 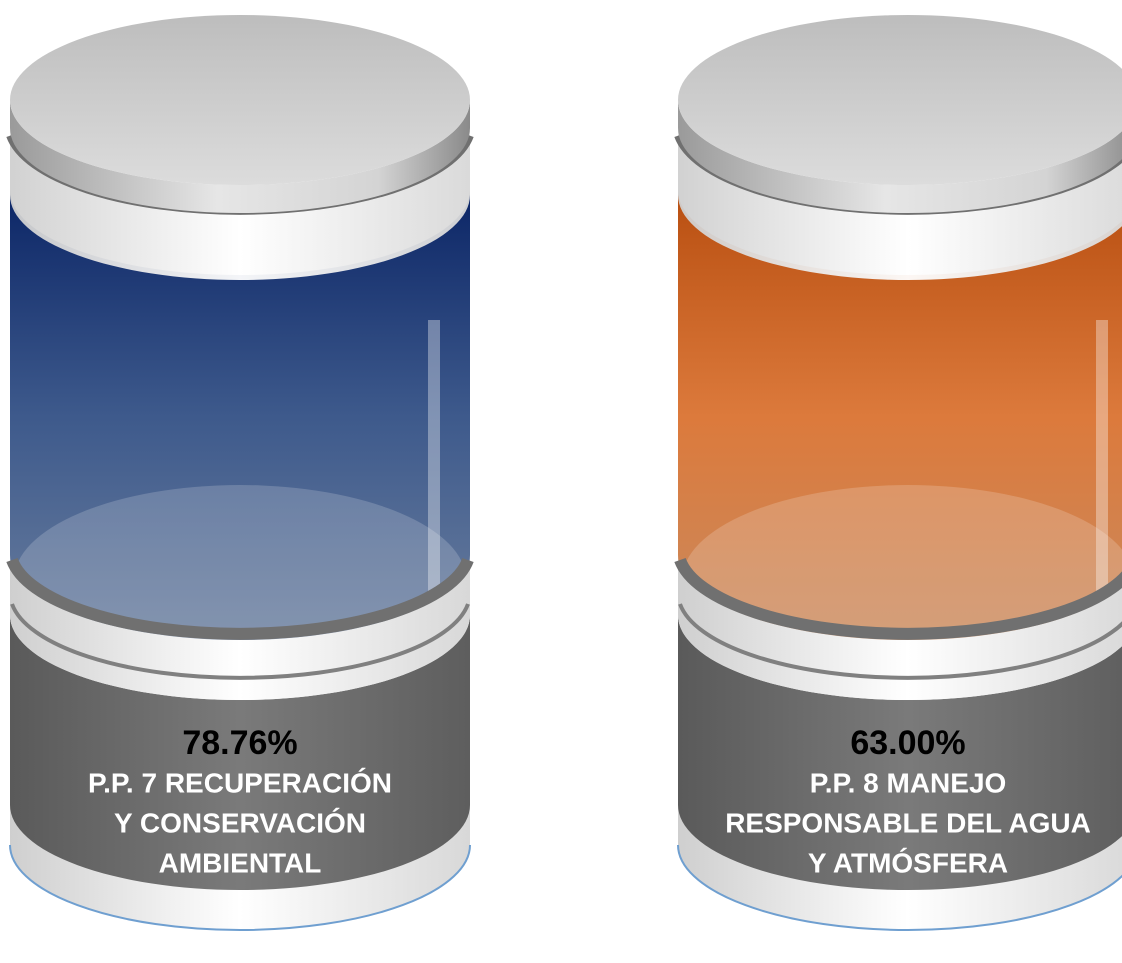 I want to click on gauge-value: 63.00%, so click(x=907, y=743).